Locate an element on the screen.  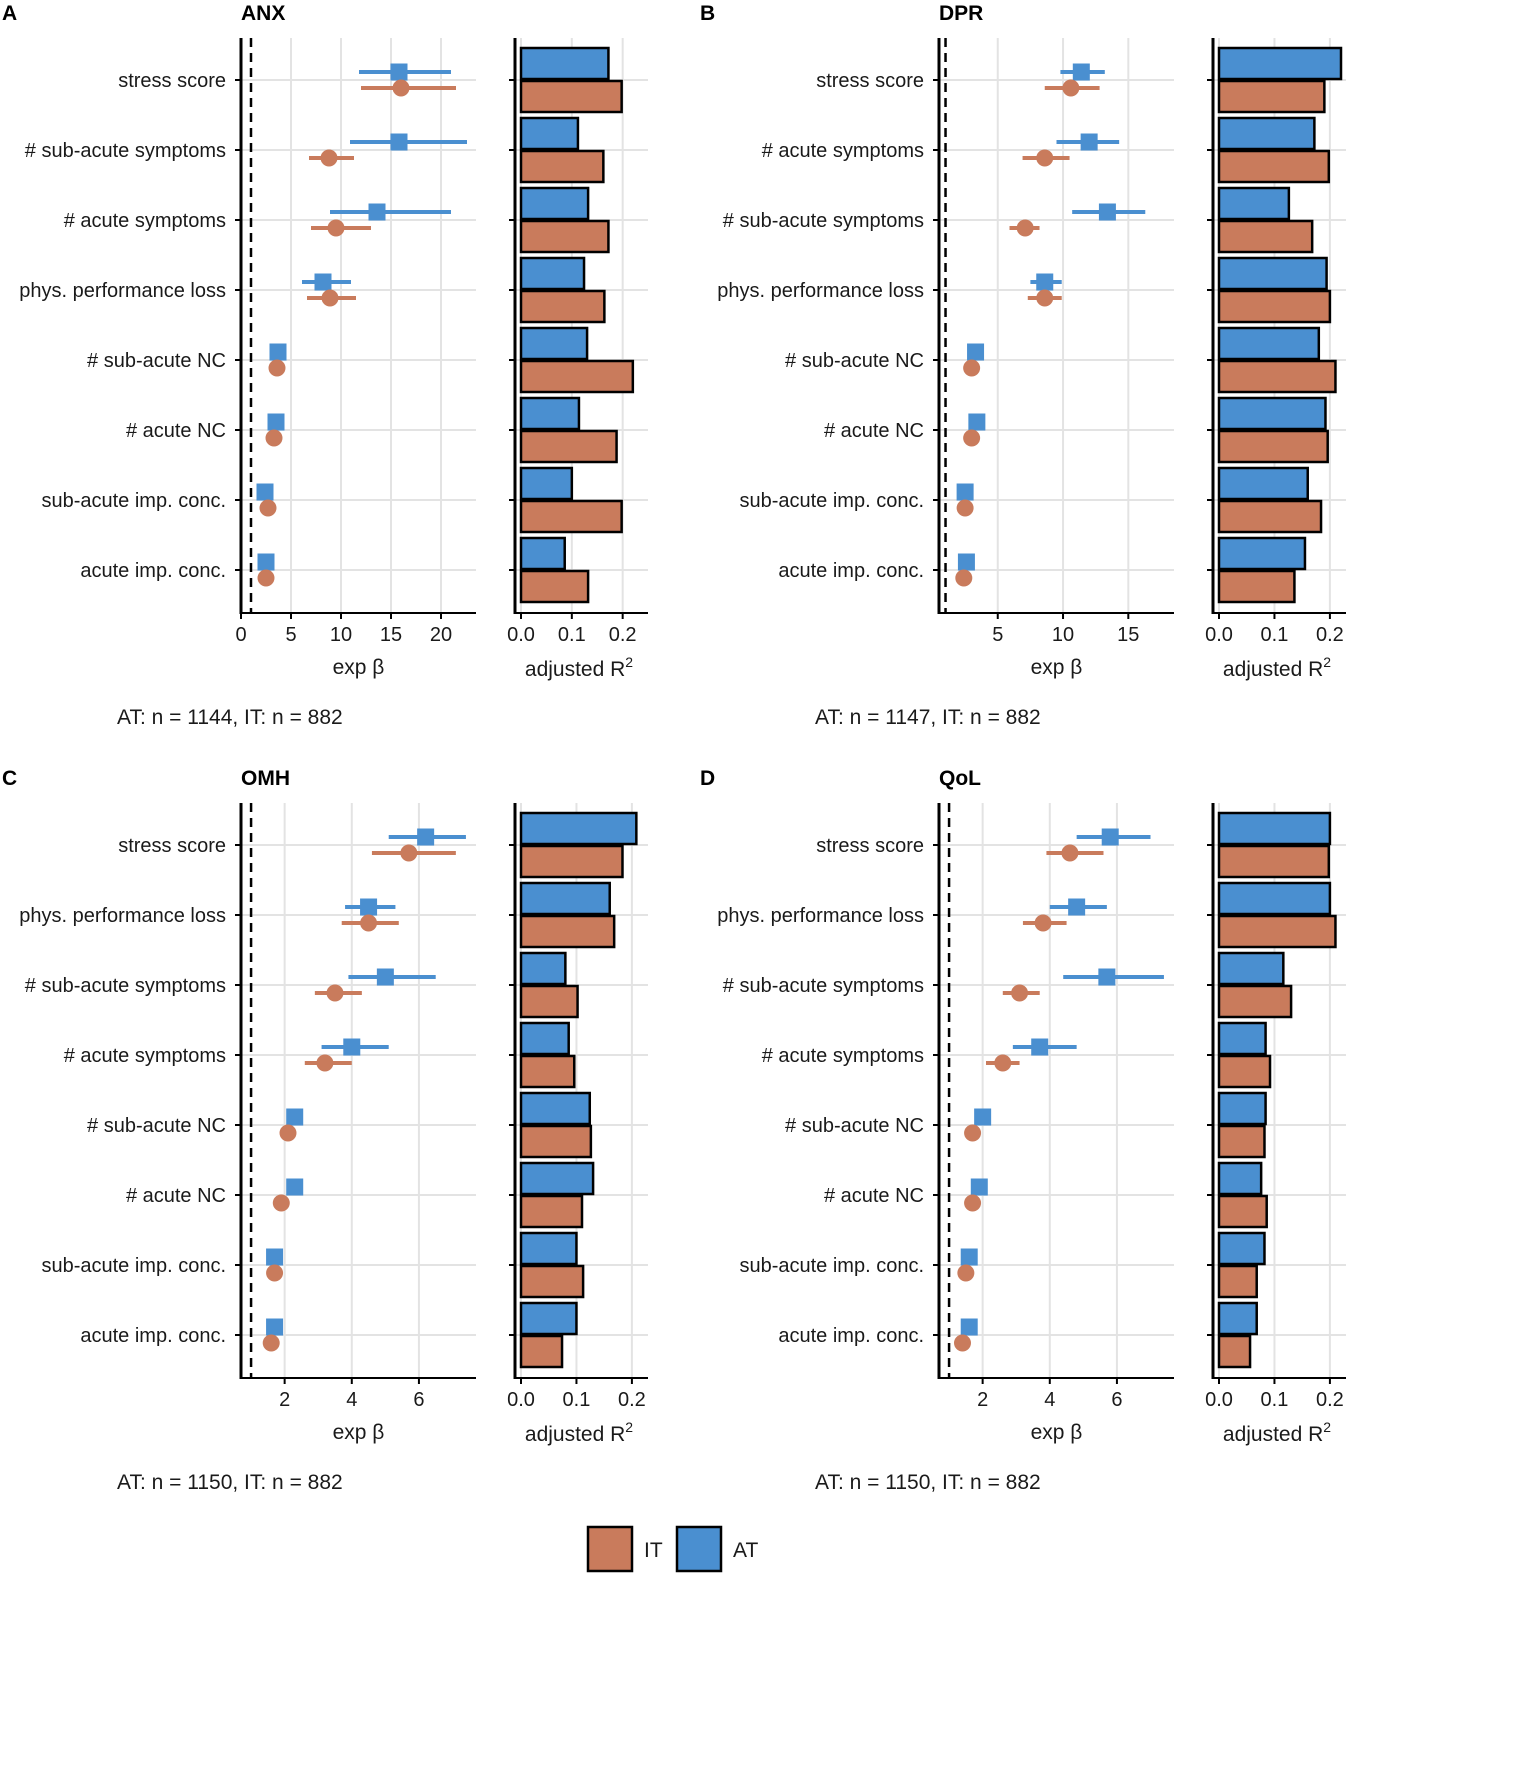
forest-x-tick-label: 15 is located at coordinates (391, 635).